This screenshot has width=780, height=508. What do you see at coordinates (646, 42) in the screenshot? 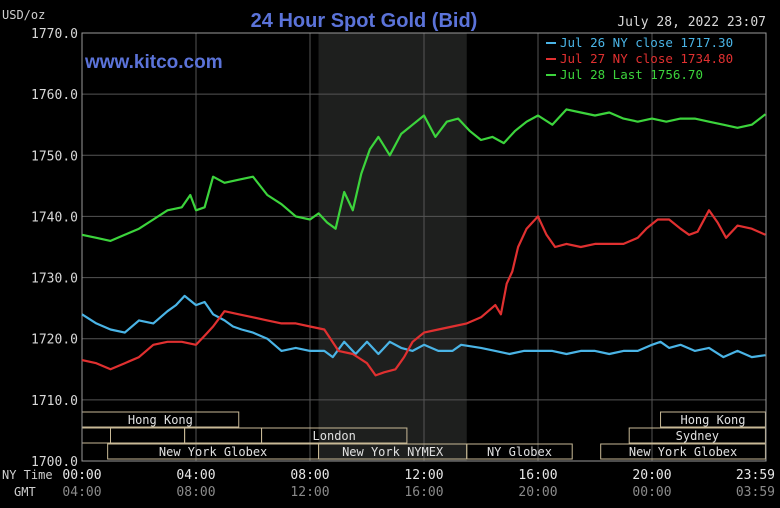
I see `legend-entry: Jul 26 NY close 1717.30` at bounding box center [646, 42].